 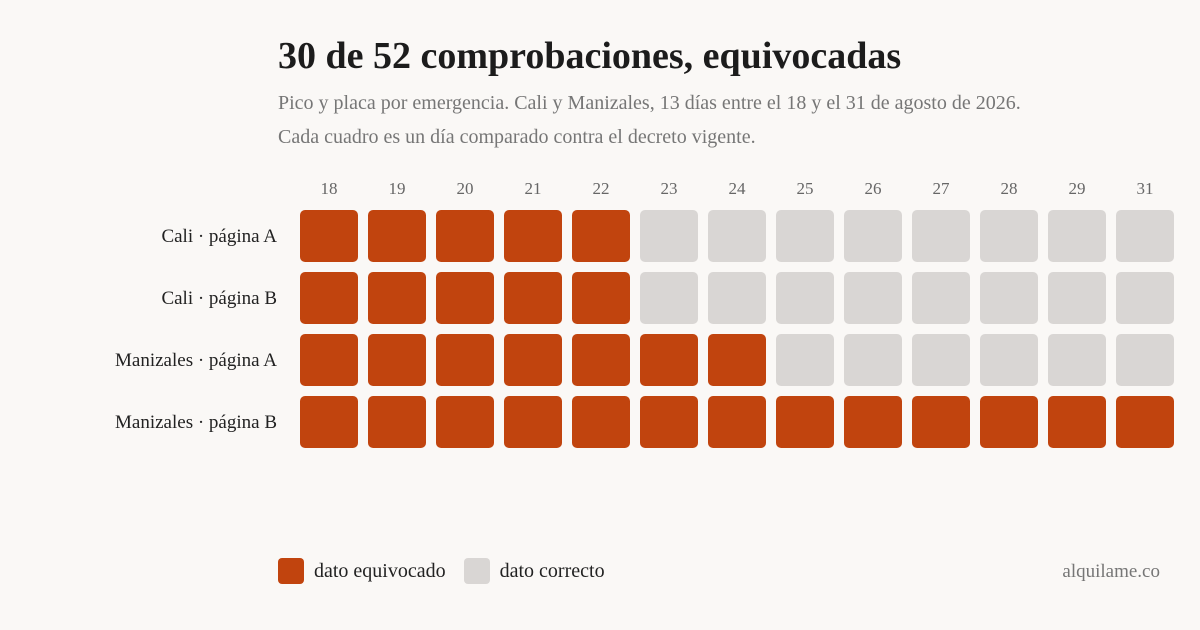 I want to click on column-label: 26, so click(x=873, y=188).